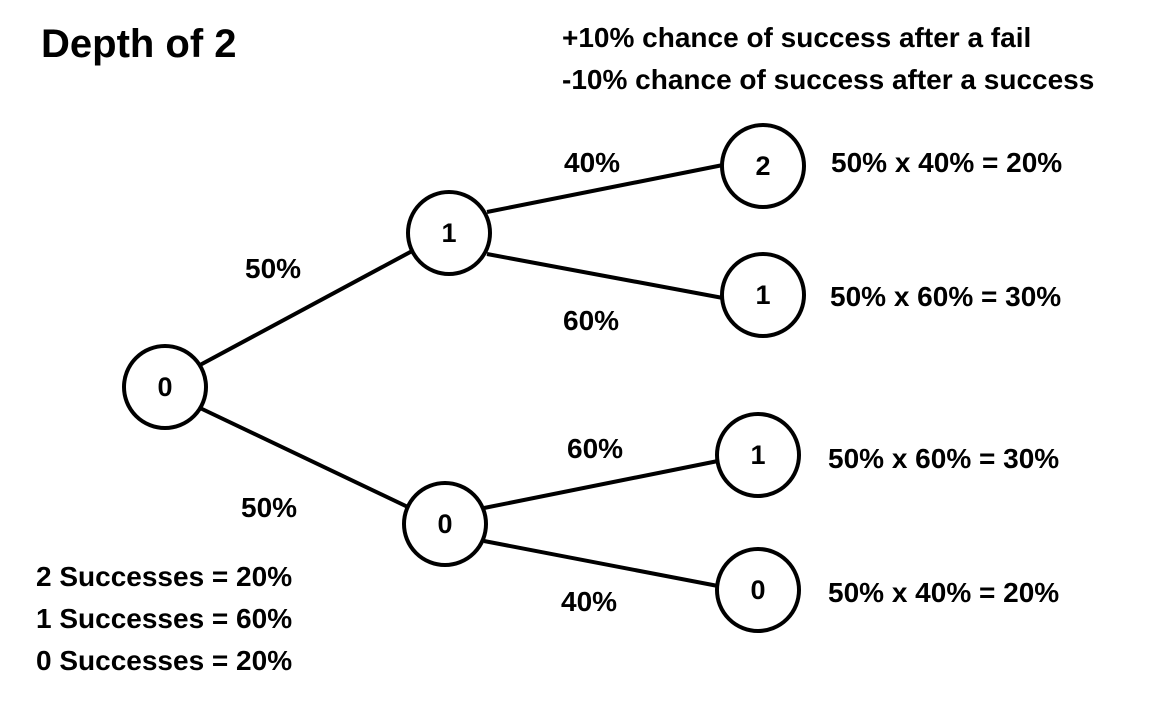 The height and width of the screenshot is (712, 1162). I want to click on node-root-label: 0, so click(164, 387).